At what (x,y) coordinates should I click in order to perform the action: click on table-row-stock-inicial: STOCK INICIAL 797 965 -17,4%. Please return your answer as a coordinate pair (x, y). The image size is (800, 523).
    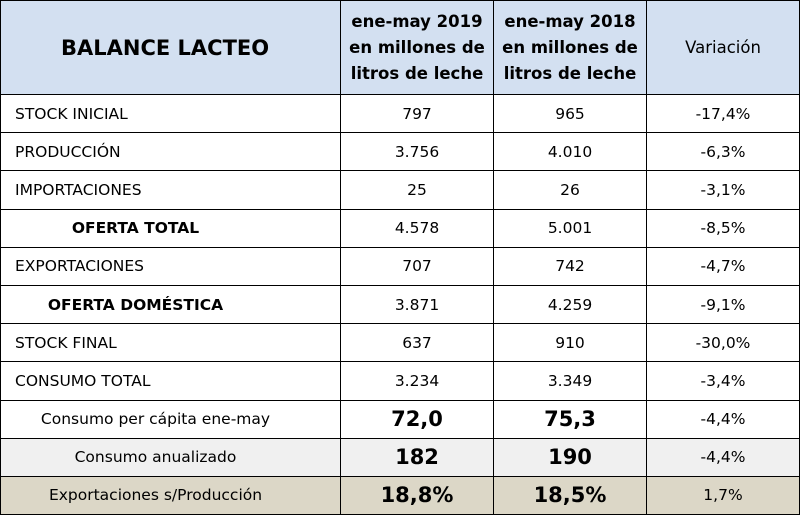
    Looking at the image, I should click on (400, 113).